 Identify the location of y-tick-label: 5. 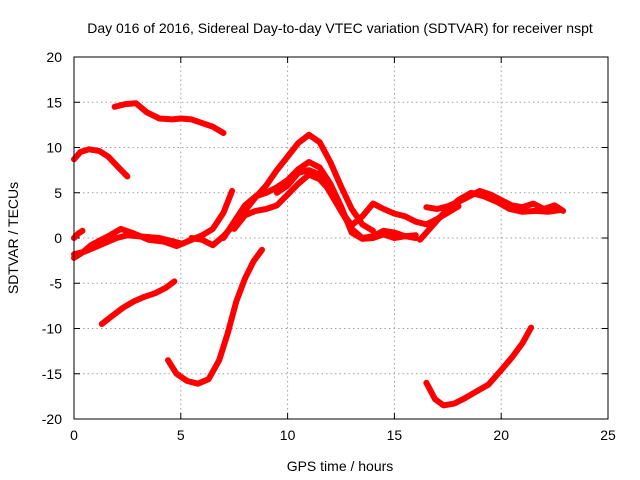
(58, 193).